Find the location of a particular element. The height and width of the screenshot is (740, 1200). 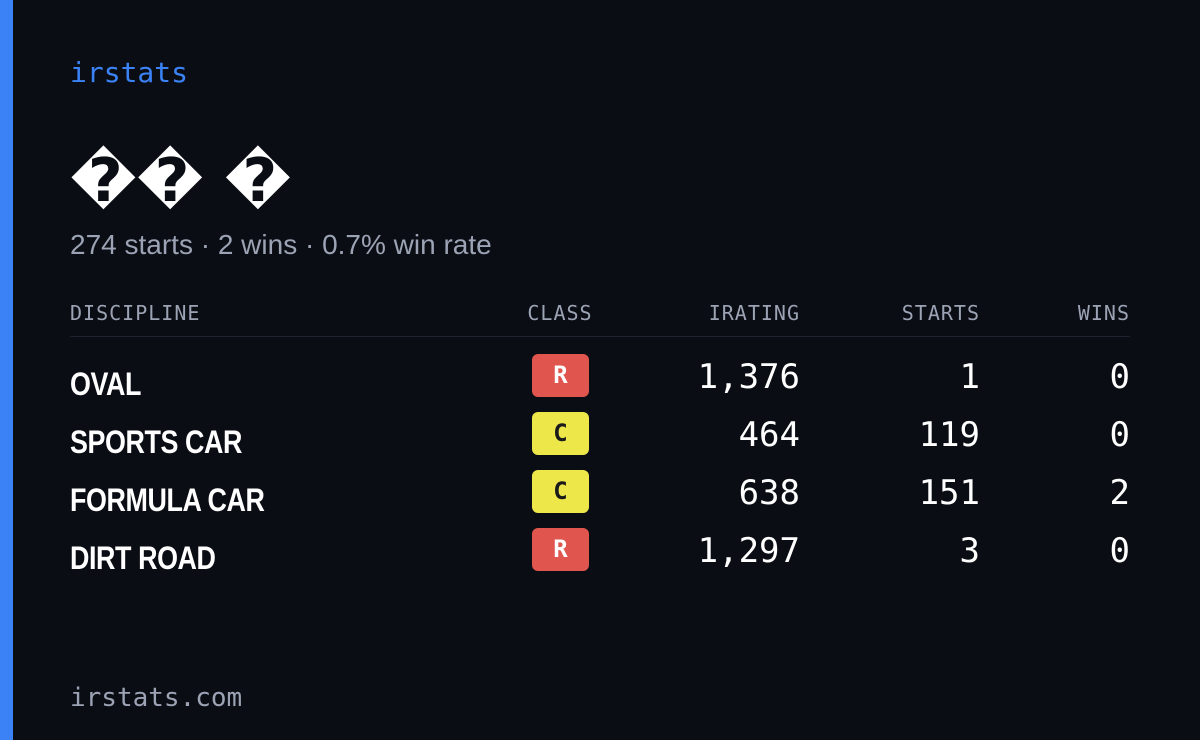

table-header: DISCIPLINE CLASS IRATING STARTS WINS is located at coordinates (600, 316).